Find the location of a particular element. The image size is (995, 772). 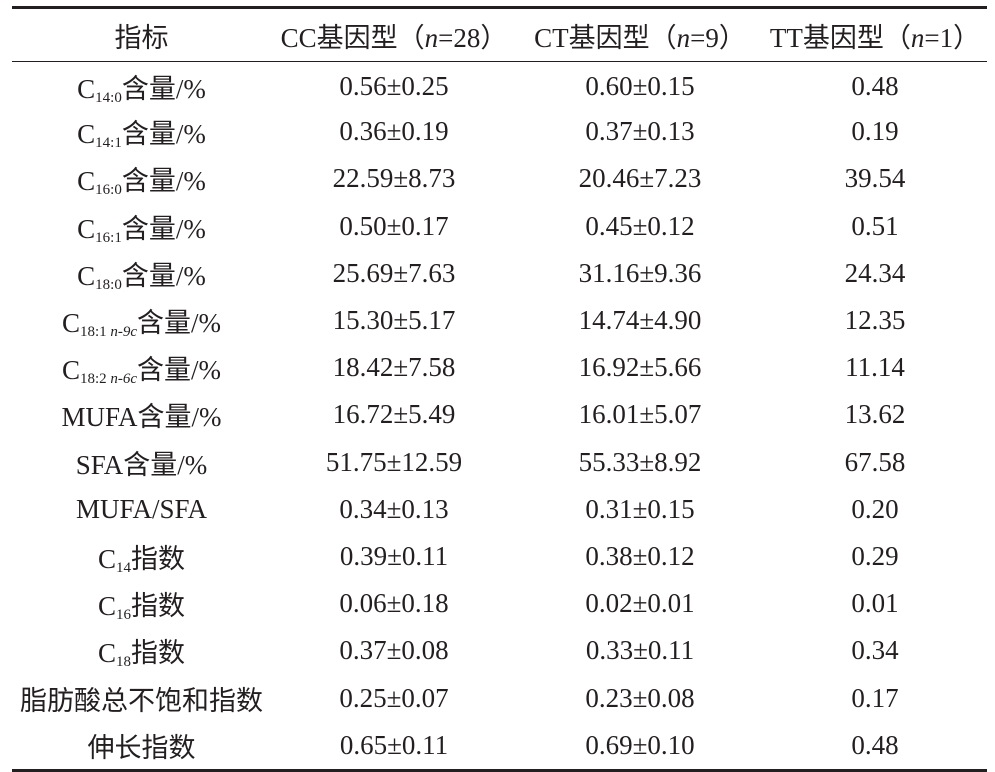

table-row: C14:1含量/% 0.36±0.19 0.37±0.13 0.19 is located at coordinates (499, 131).